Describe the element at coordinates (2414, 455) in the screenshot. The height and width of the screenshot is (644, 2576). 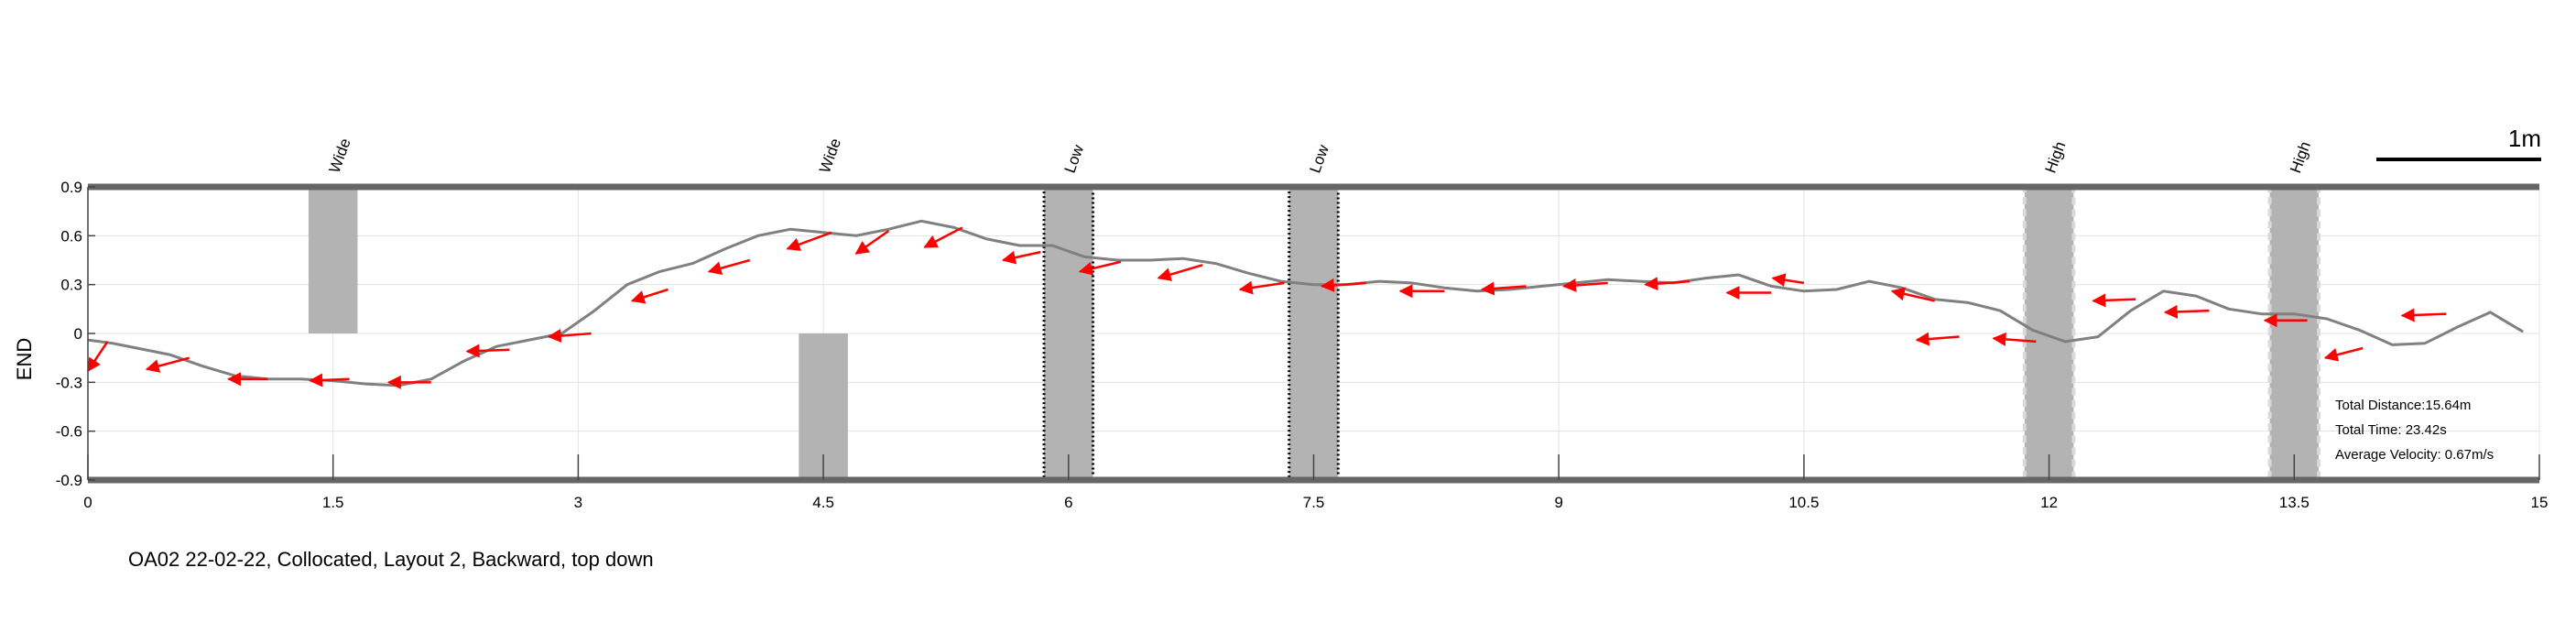
I see `average-velocity: Average Velocity: 0.67m/s` at that location.